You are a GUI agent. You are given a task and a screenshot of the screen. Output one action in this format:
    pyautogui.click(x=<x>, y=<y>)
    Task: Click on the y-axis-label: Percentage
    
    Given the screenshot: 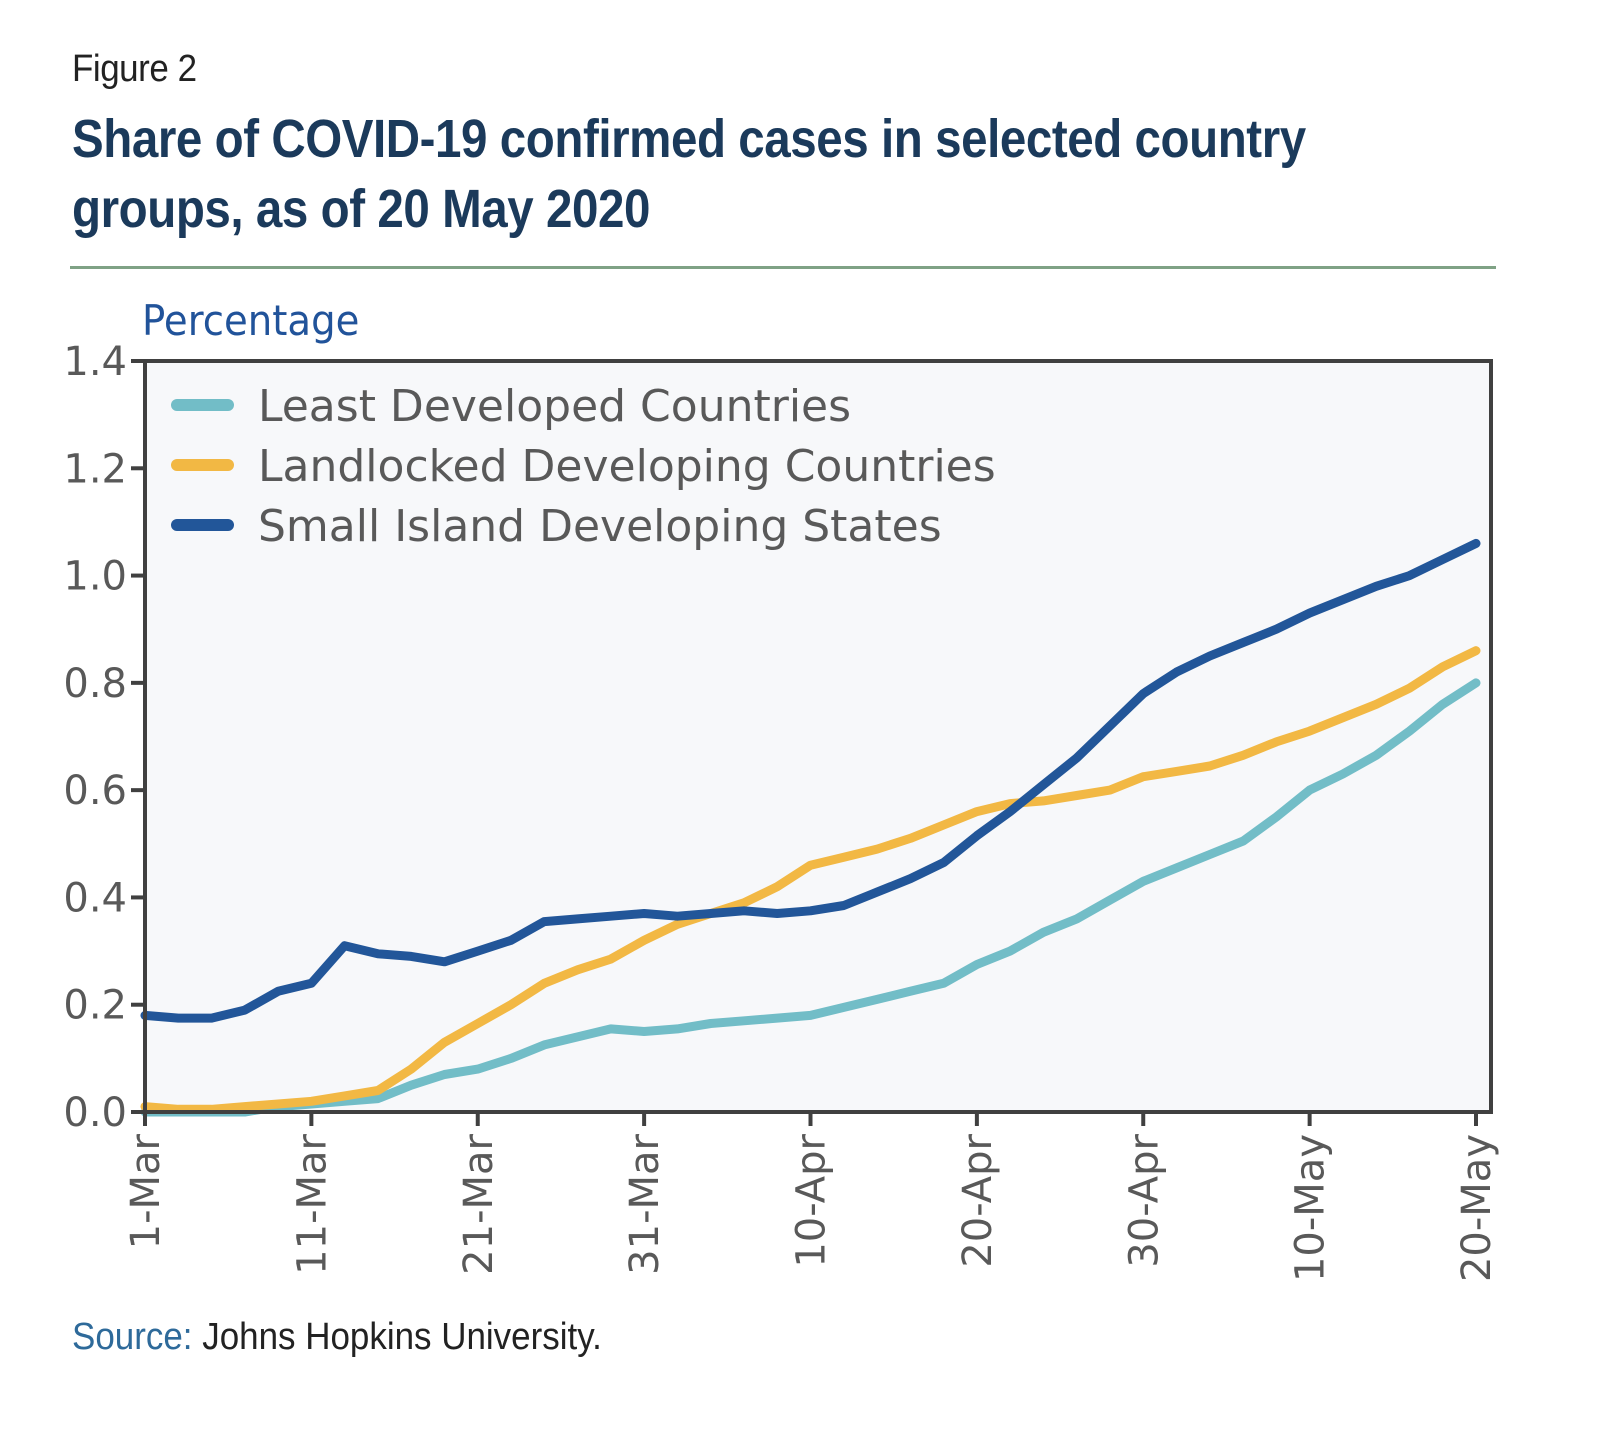 What is the action you would take?
    pyautogui.click(x=251, y=320)
    